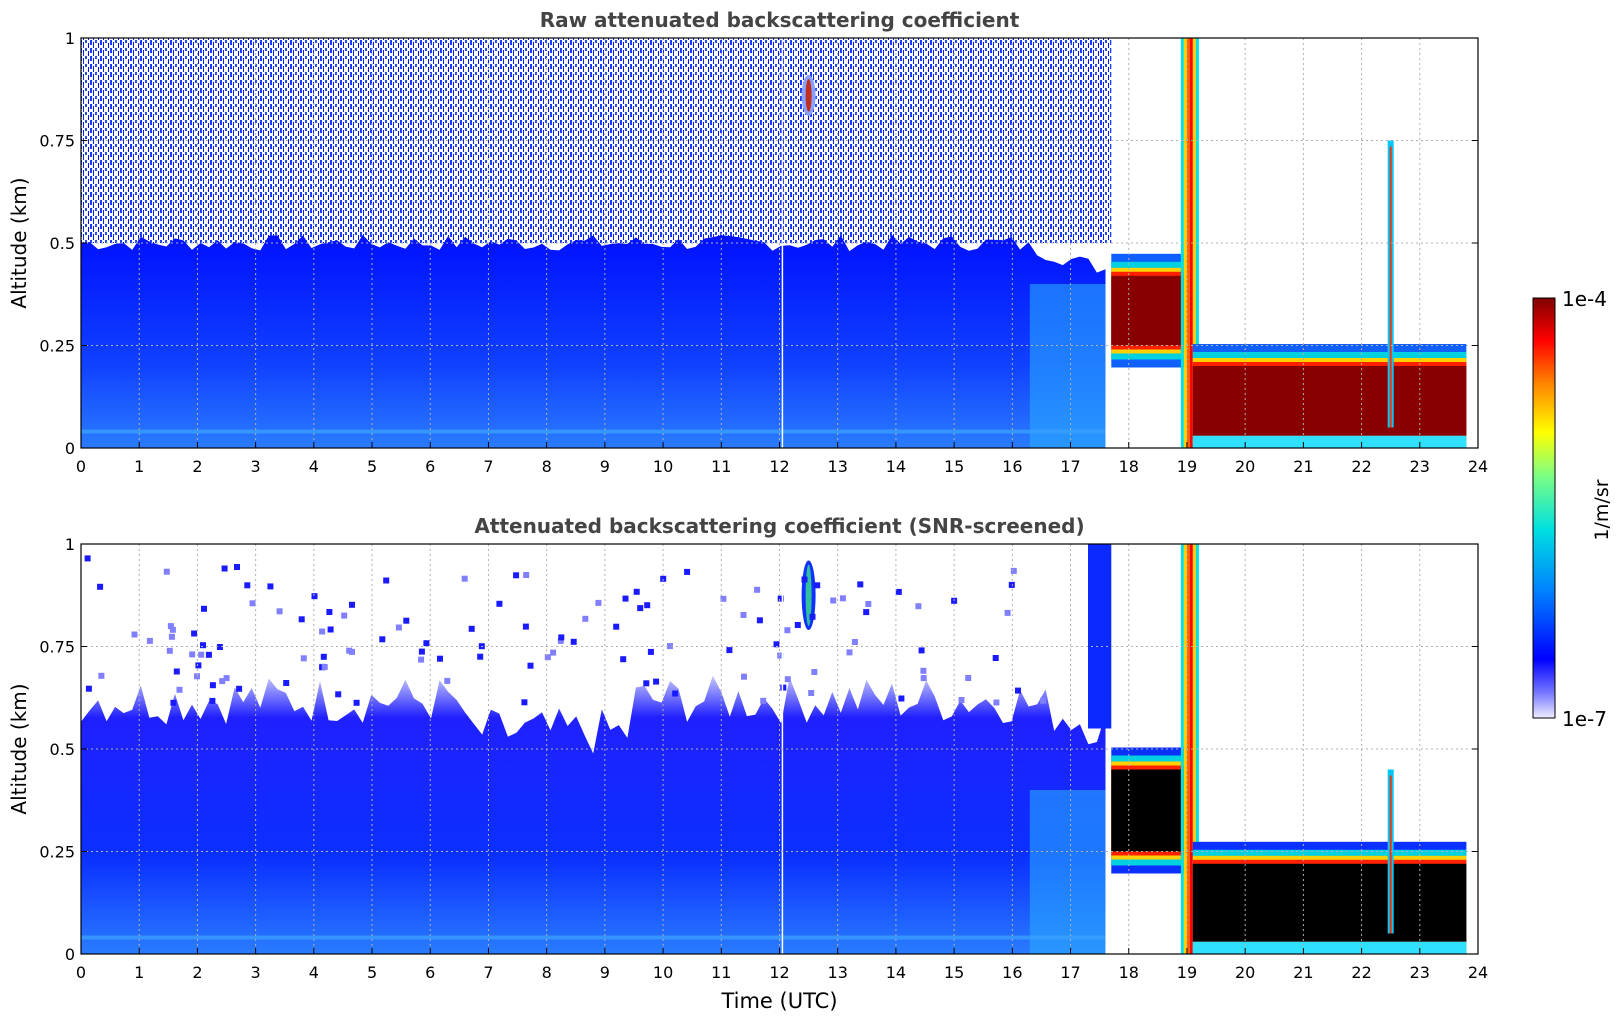 The image size is (1621, 1020). I want to click on x-tick-label: 12, so click(779, 972).